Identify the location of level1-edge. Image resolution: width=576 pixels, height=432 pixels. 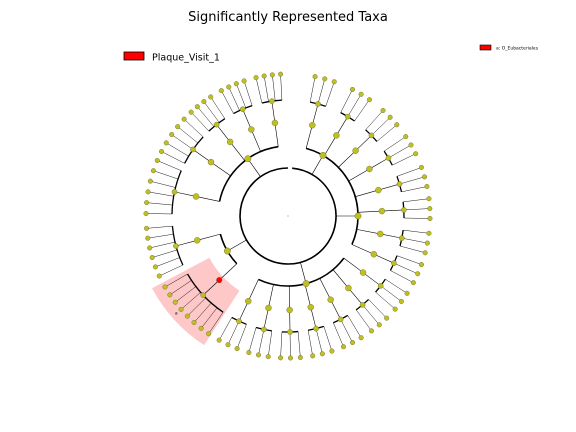
(303, 273).